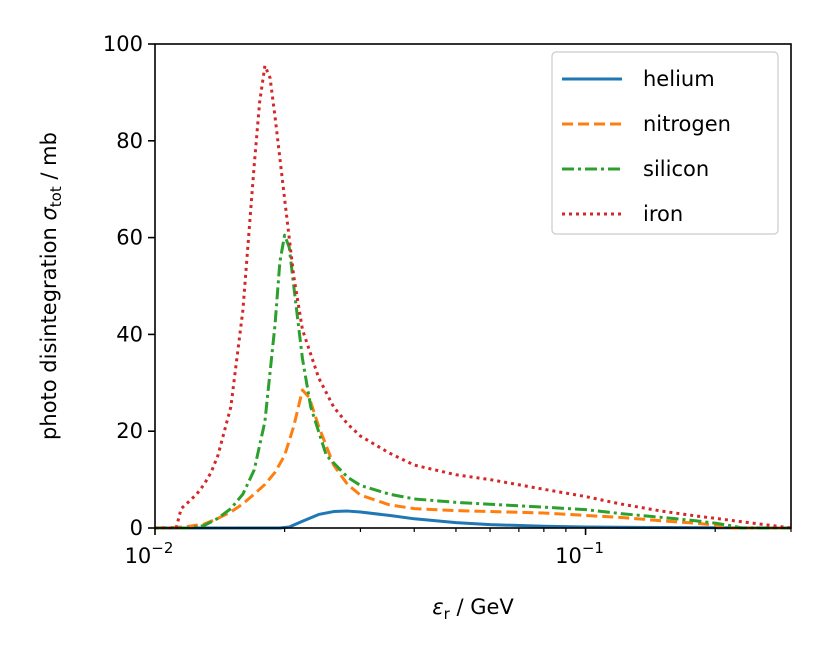  I want to click on y-axis-label-sub: tot, so click(56, 196).